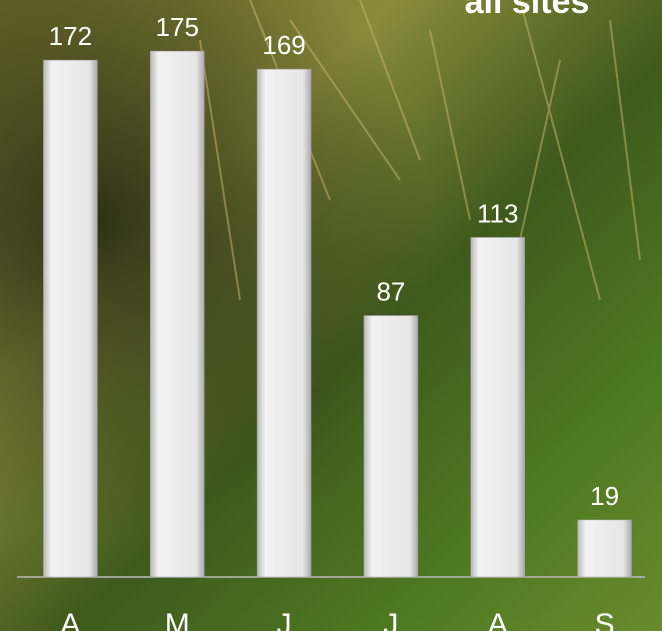 Image resolution: width=662 pixels, height=631 pixels. What do you see at coordinates (283, 45) in the screenshot?
I see `value-label: 169` at bounding box center [283, 45].